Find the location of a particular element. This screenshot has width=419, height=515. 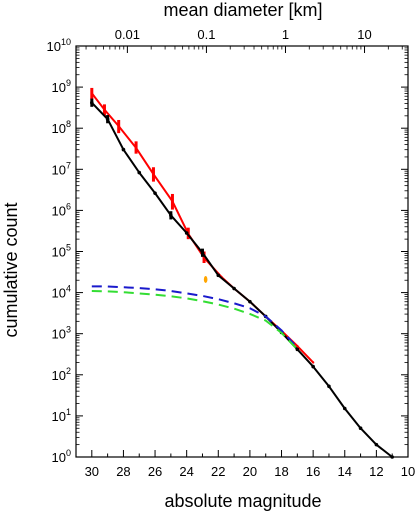

top-axis-title: mean diameter [km] is located at coordinates (242, 10).